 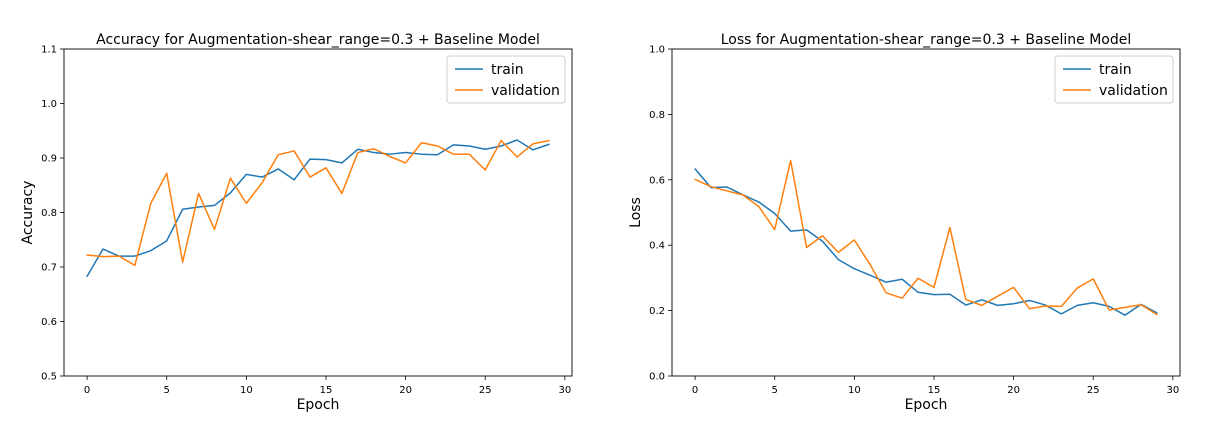 I want to click on loss-legend-label-validation: validation, so click(x=1133, y=91).